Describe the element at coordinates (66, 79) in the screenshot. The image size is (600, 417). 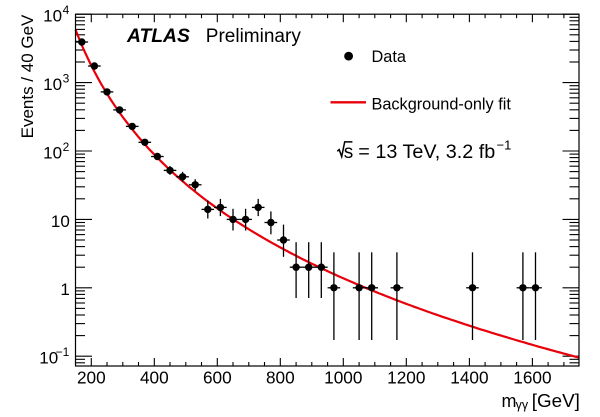
I see `svg-text: 3` at that location.